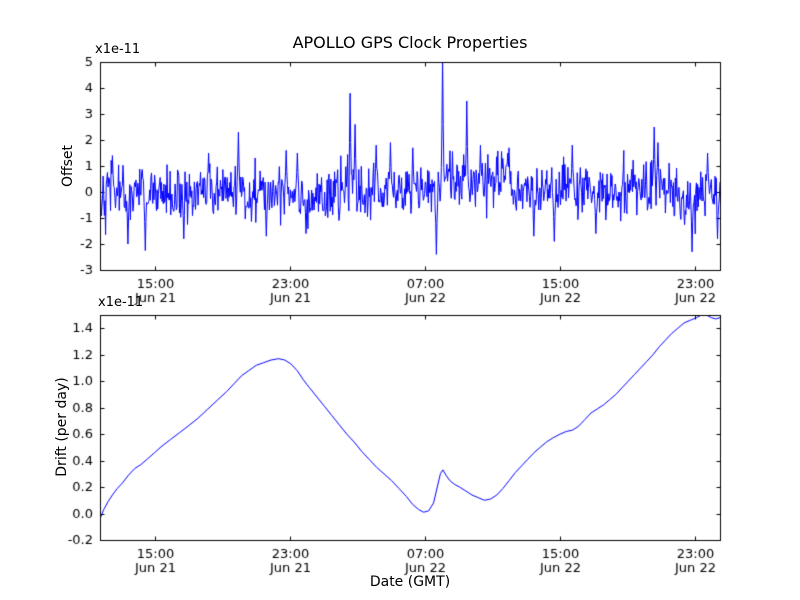 The image size is (800, 600). What do you see at coordinates (121, 302) in the screenshot?
I see `bottom-axis-scale-label: x1e-11` at bounding box center [121, 302].